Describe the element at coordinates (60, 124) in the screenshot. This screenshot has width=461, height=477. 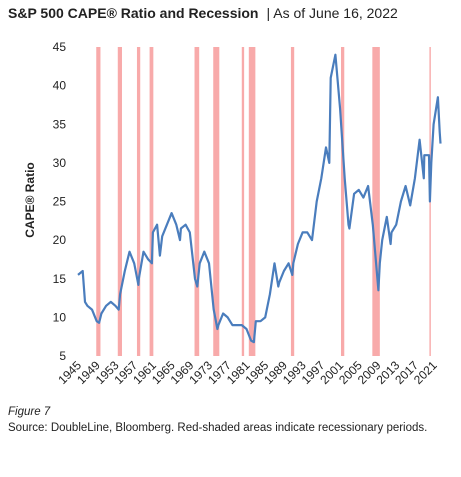
I see `y-tick-label: 35` at that location.